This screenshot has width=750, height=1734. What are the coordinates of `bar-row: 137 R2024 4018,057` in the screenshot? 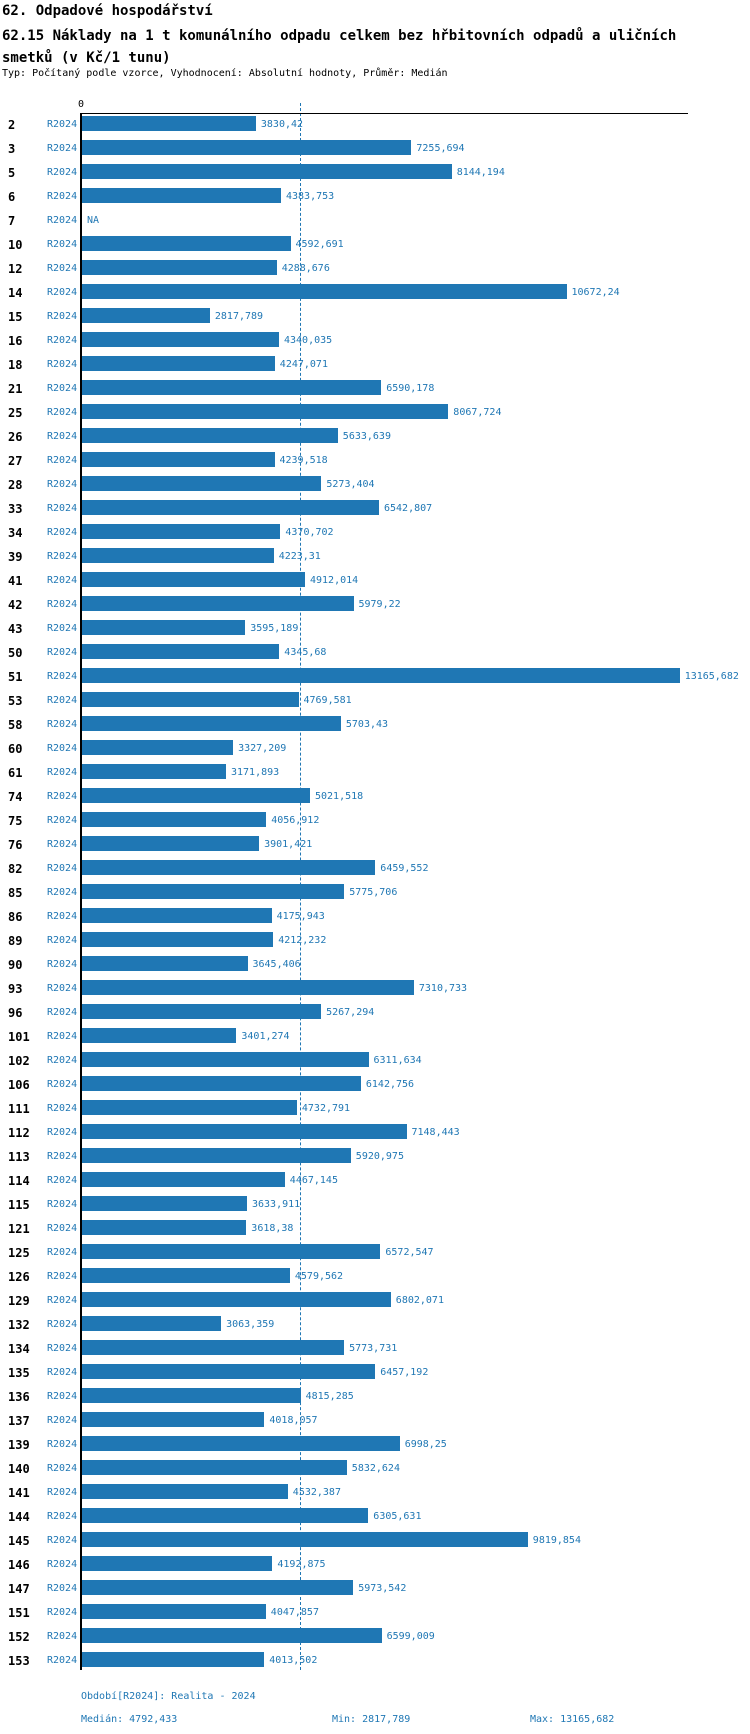 It's located at (375, 1421).